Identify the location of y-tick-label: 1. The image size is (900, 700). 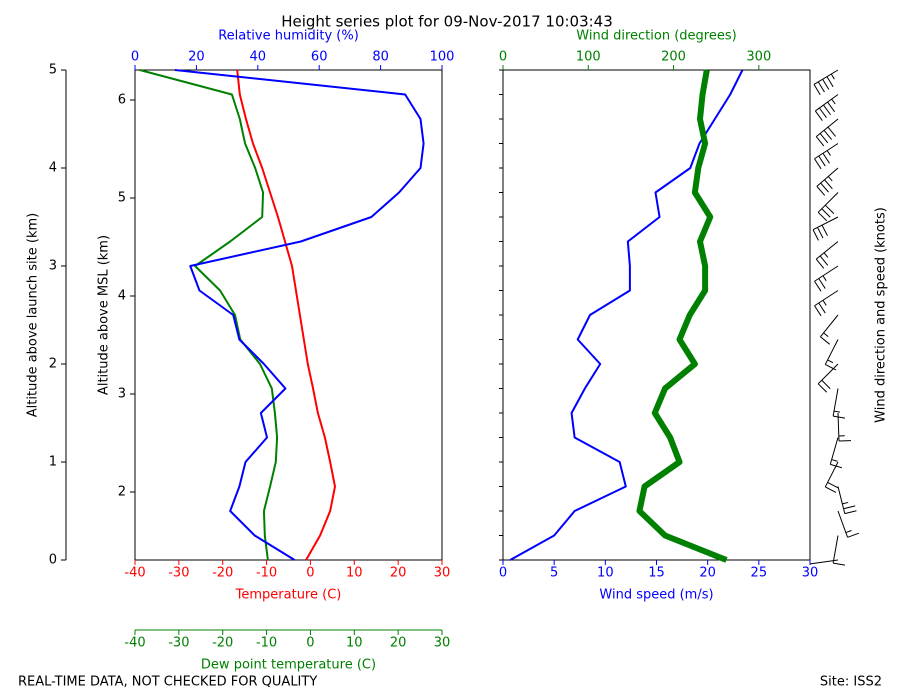
(53, 462).